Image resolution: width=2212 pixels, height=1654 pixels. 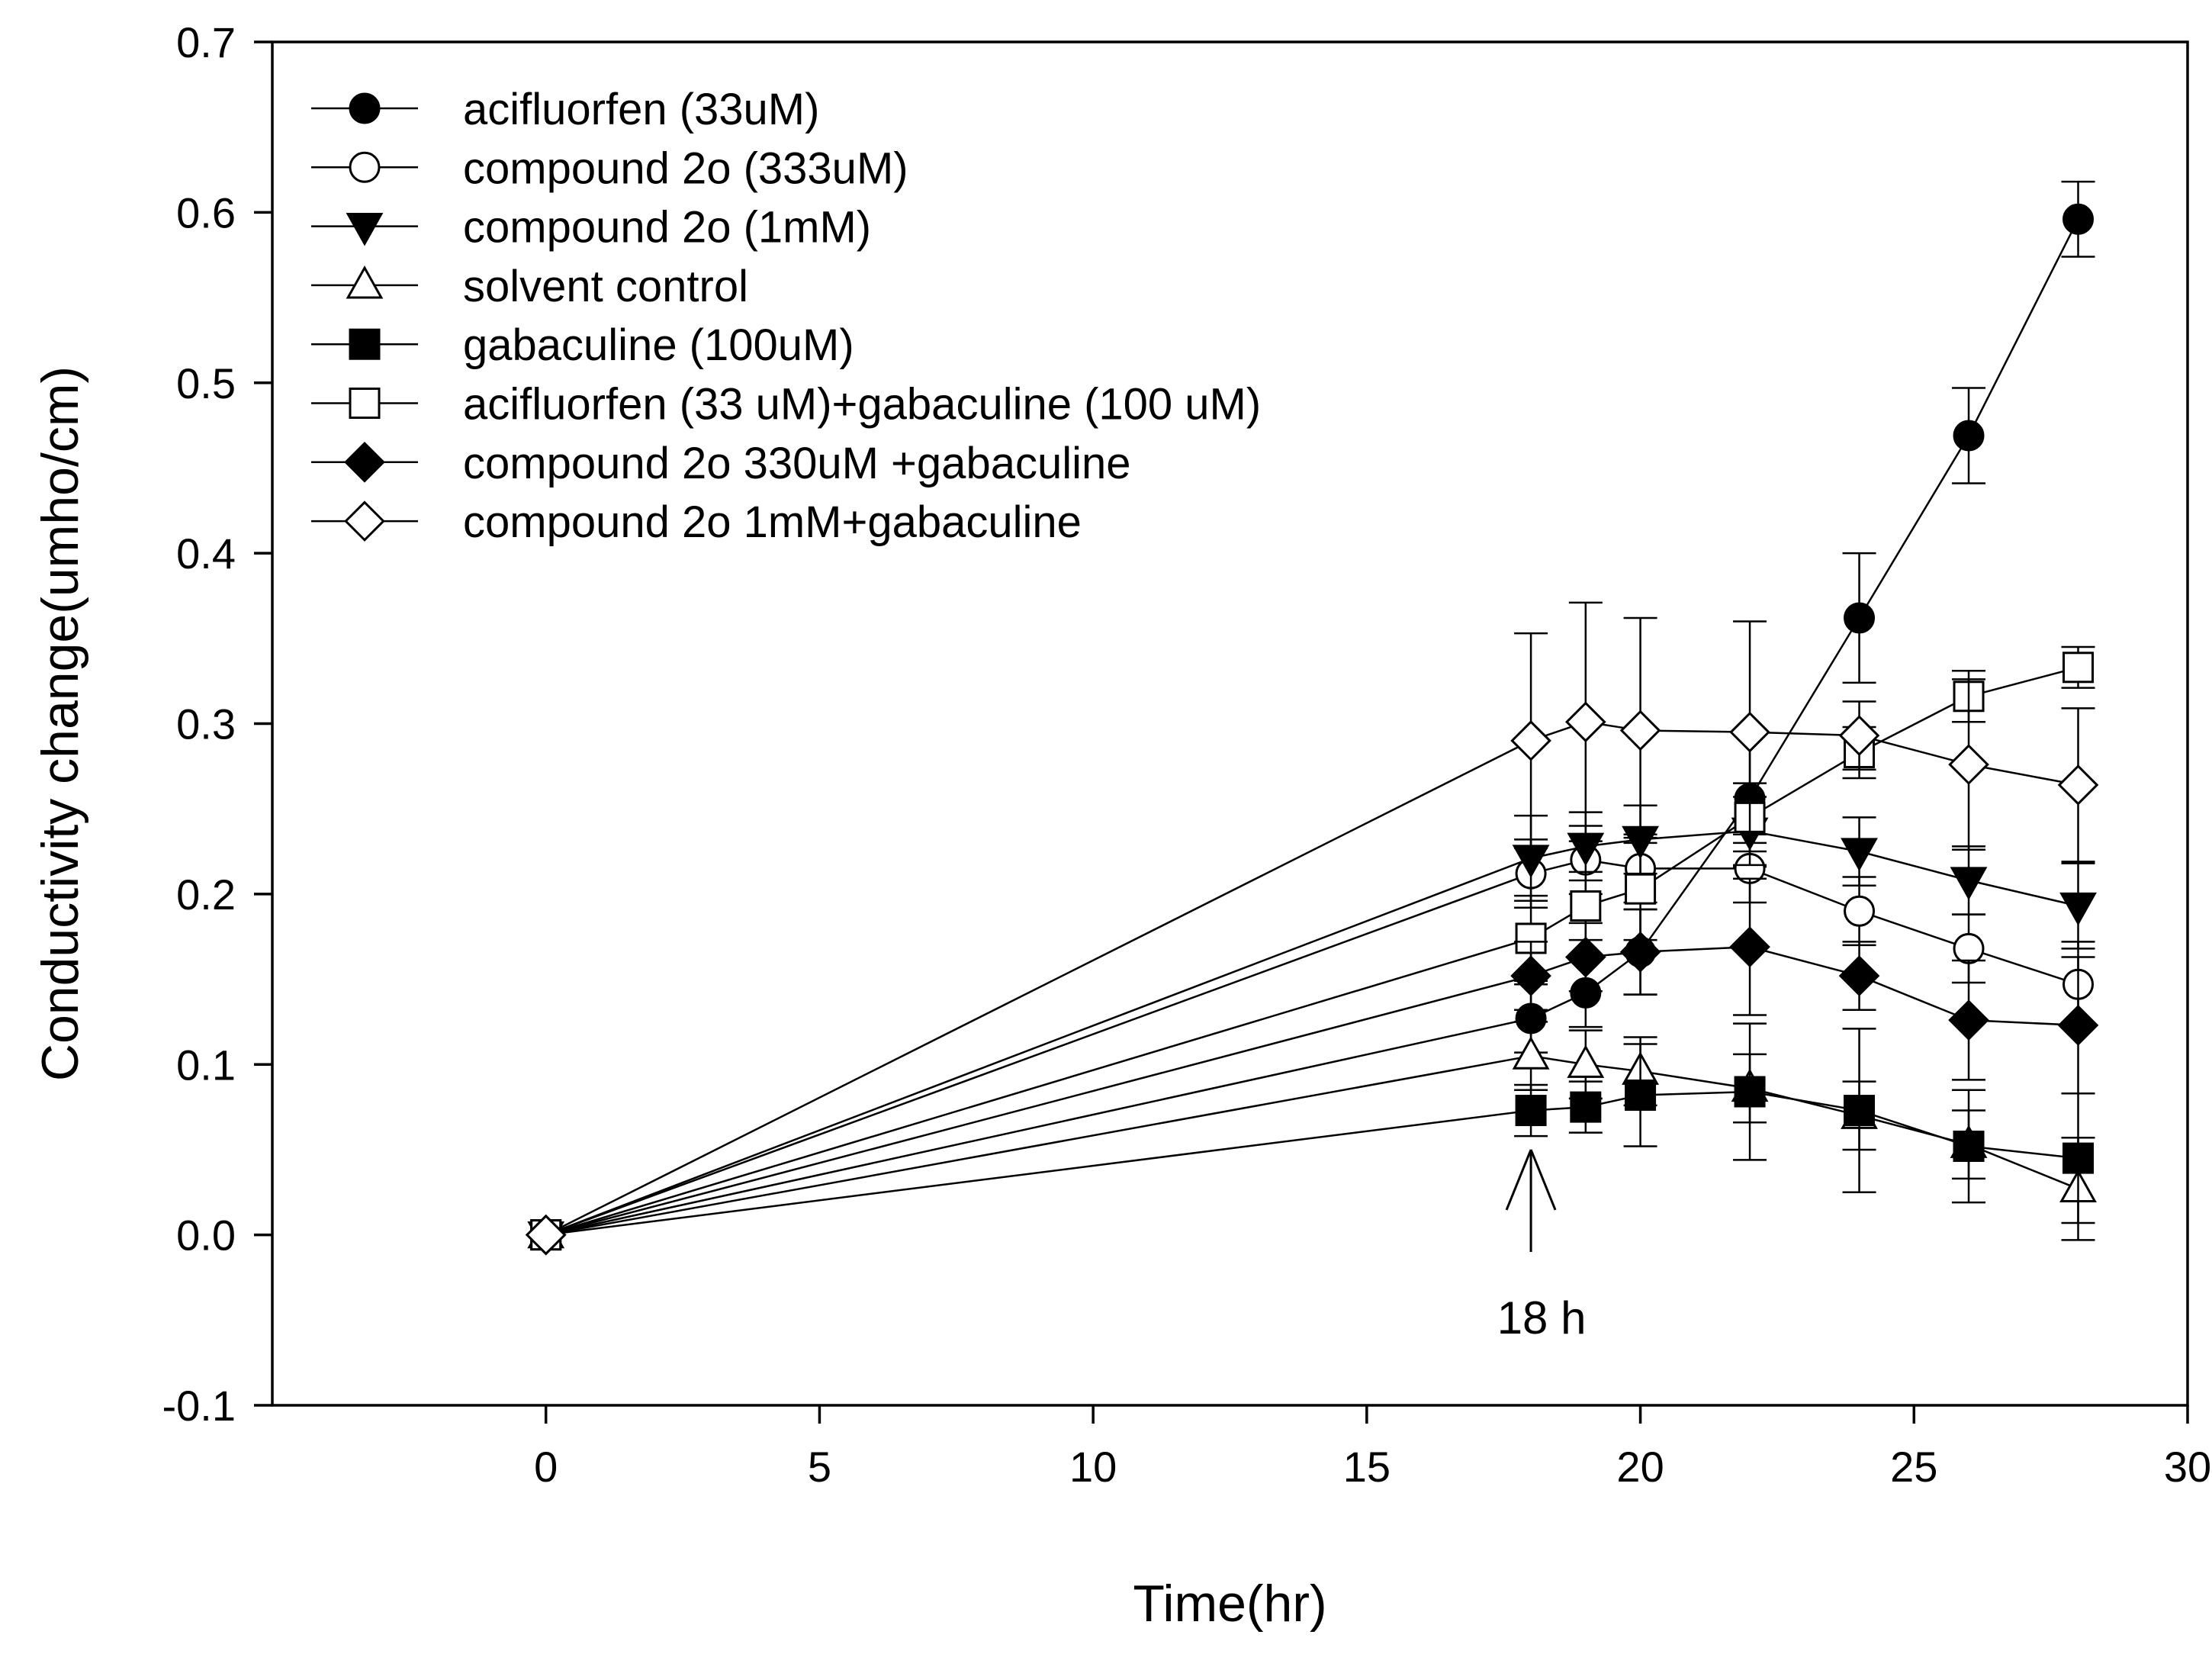 I want to click on legend-label: acifluorfen (33uM), so click(x=641, y=109).